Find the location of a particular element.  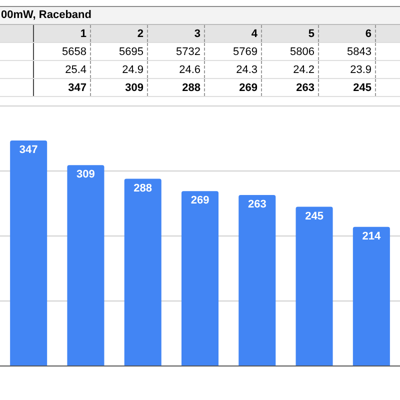

text: 5732 is located at coordinates (175, 51).